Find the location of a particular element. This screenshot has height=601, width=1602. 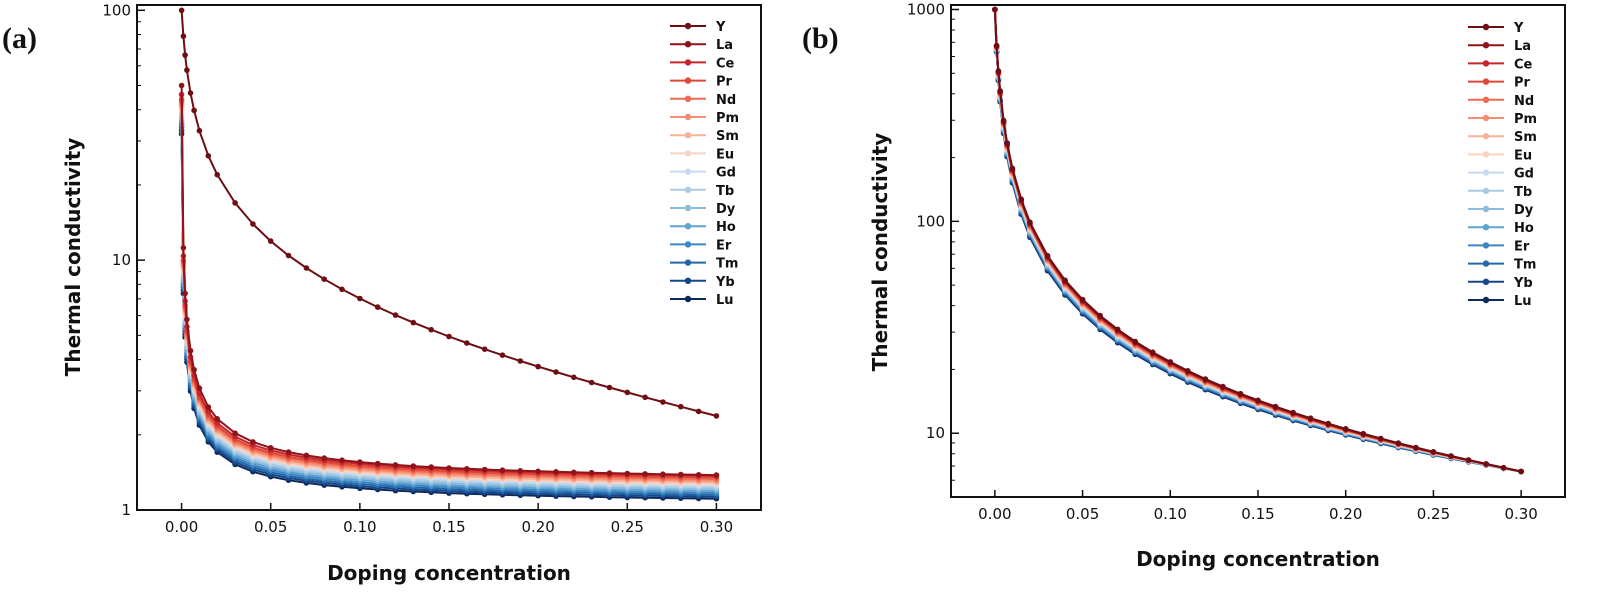

panel-b-x-tick-label: 0.30 is located at coordinates (1520, 514).